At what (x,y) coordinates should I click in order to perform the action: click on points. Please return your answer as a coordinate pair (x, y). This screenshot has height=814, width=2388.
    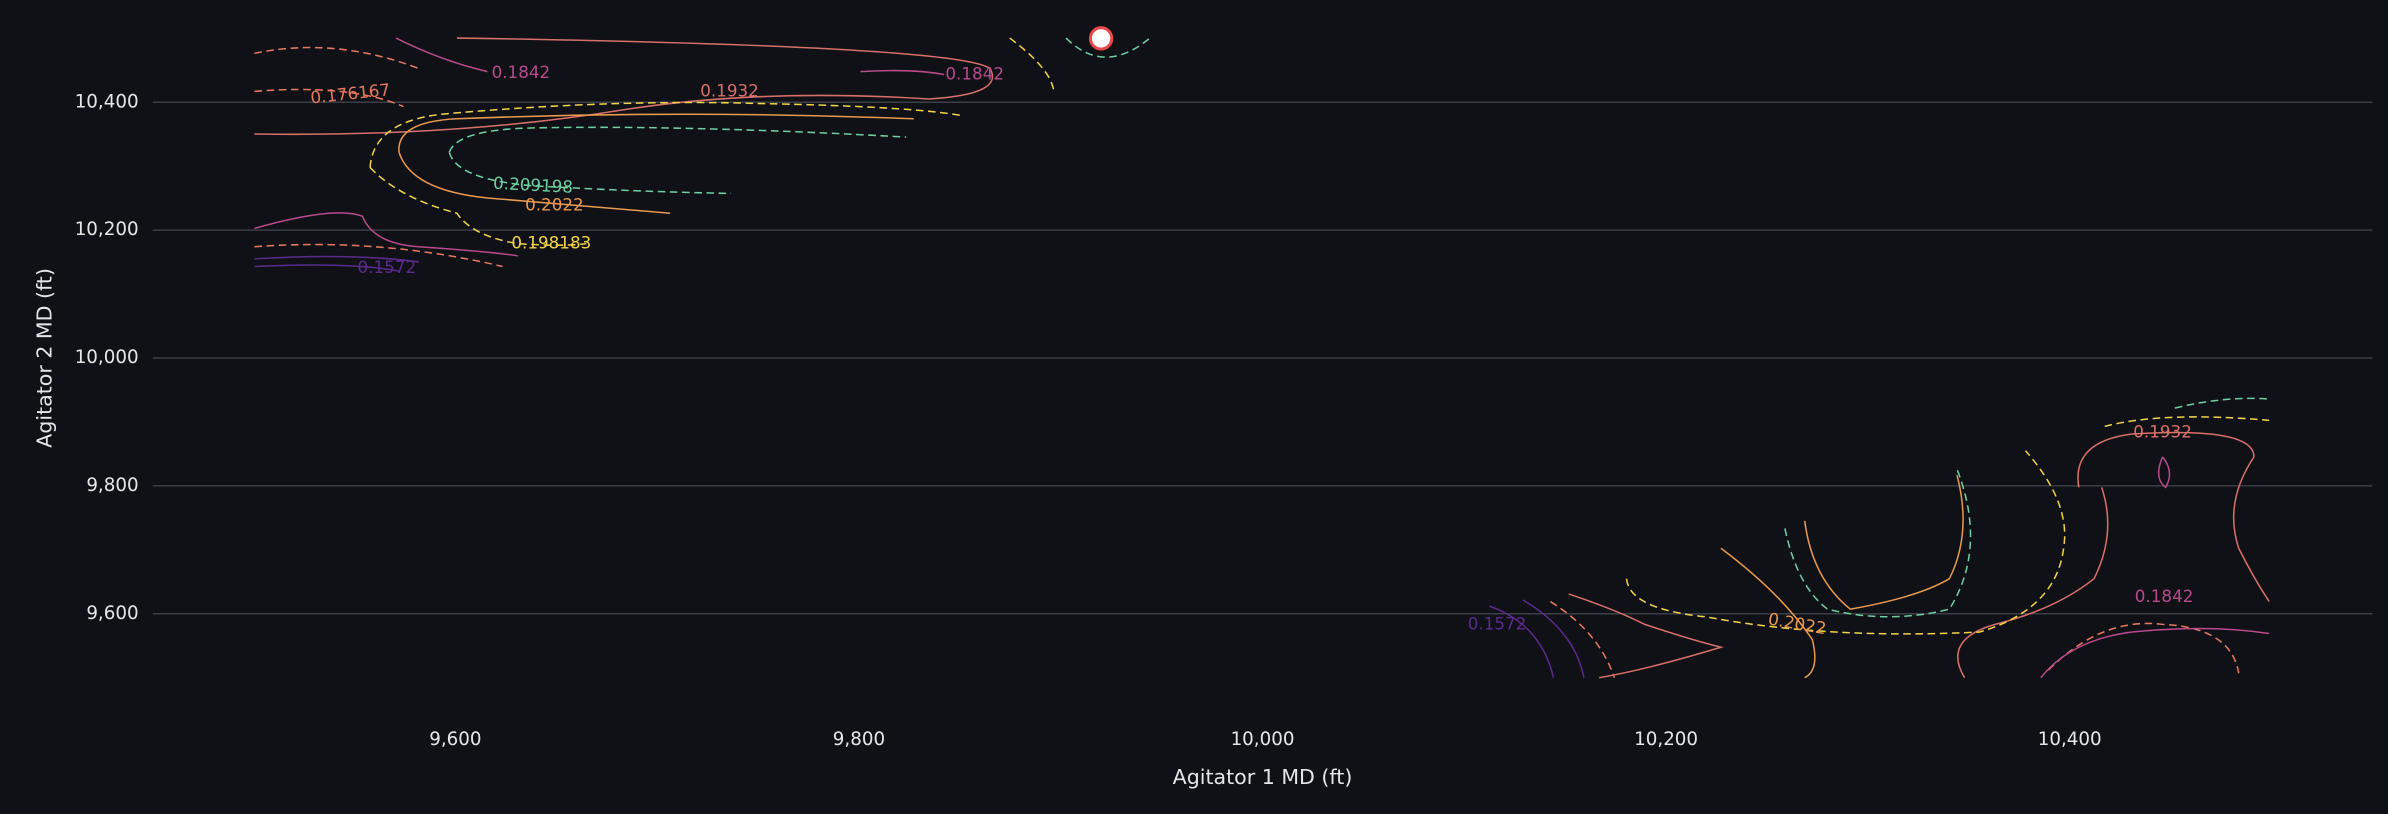
    Looking at the image, I should click on (1101, 38).